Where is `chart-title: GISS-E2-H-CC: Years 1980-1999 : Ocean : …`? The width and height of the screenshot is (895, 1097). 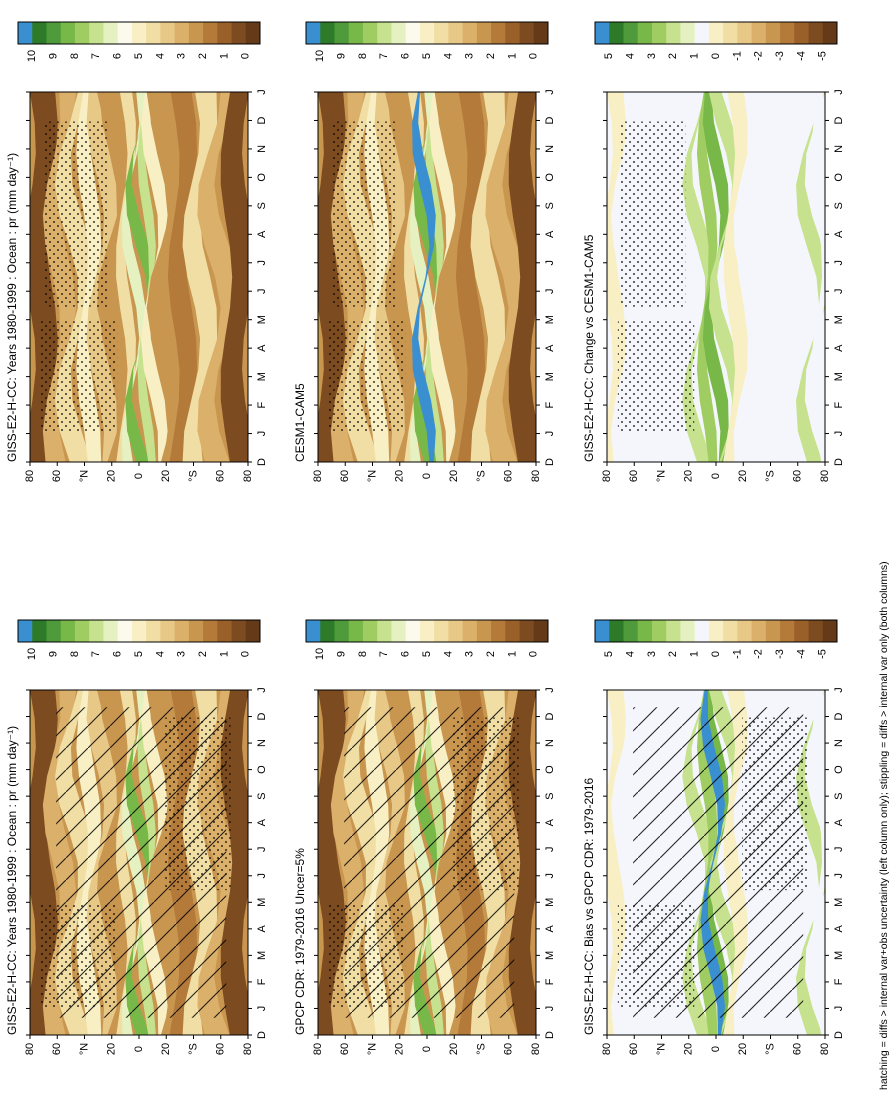
chart-title: GISS-E2-H-CC: Years 1980-1999 : Ocean : … is located at coordinates (12, 880).